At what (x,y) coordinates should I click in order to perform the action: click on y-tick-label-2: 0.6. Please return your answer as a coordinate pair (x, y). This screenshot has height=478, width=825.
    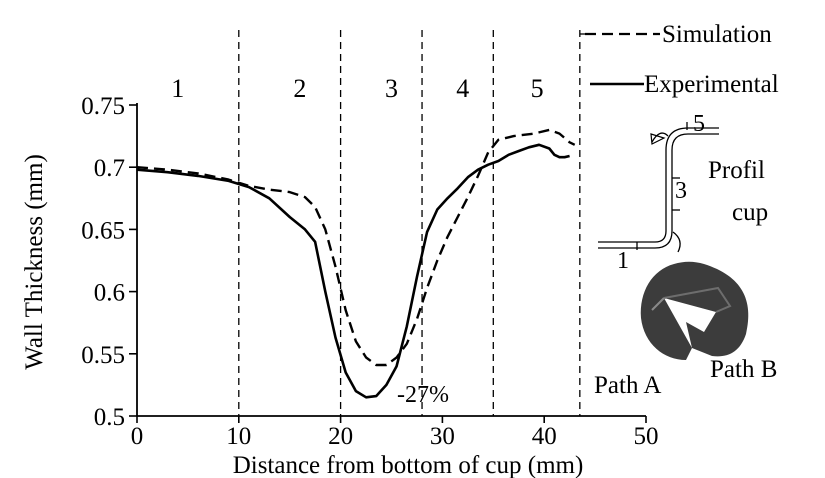
    Looking at the image, I should click on (109, 293).